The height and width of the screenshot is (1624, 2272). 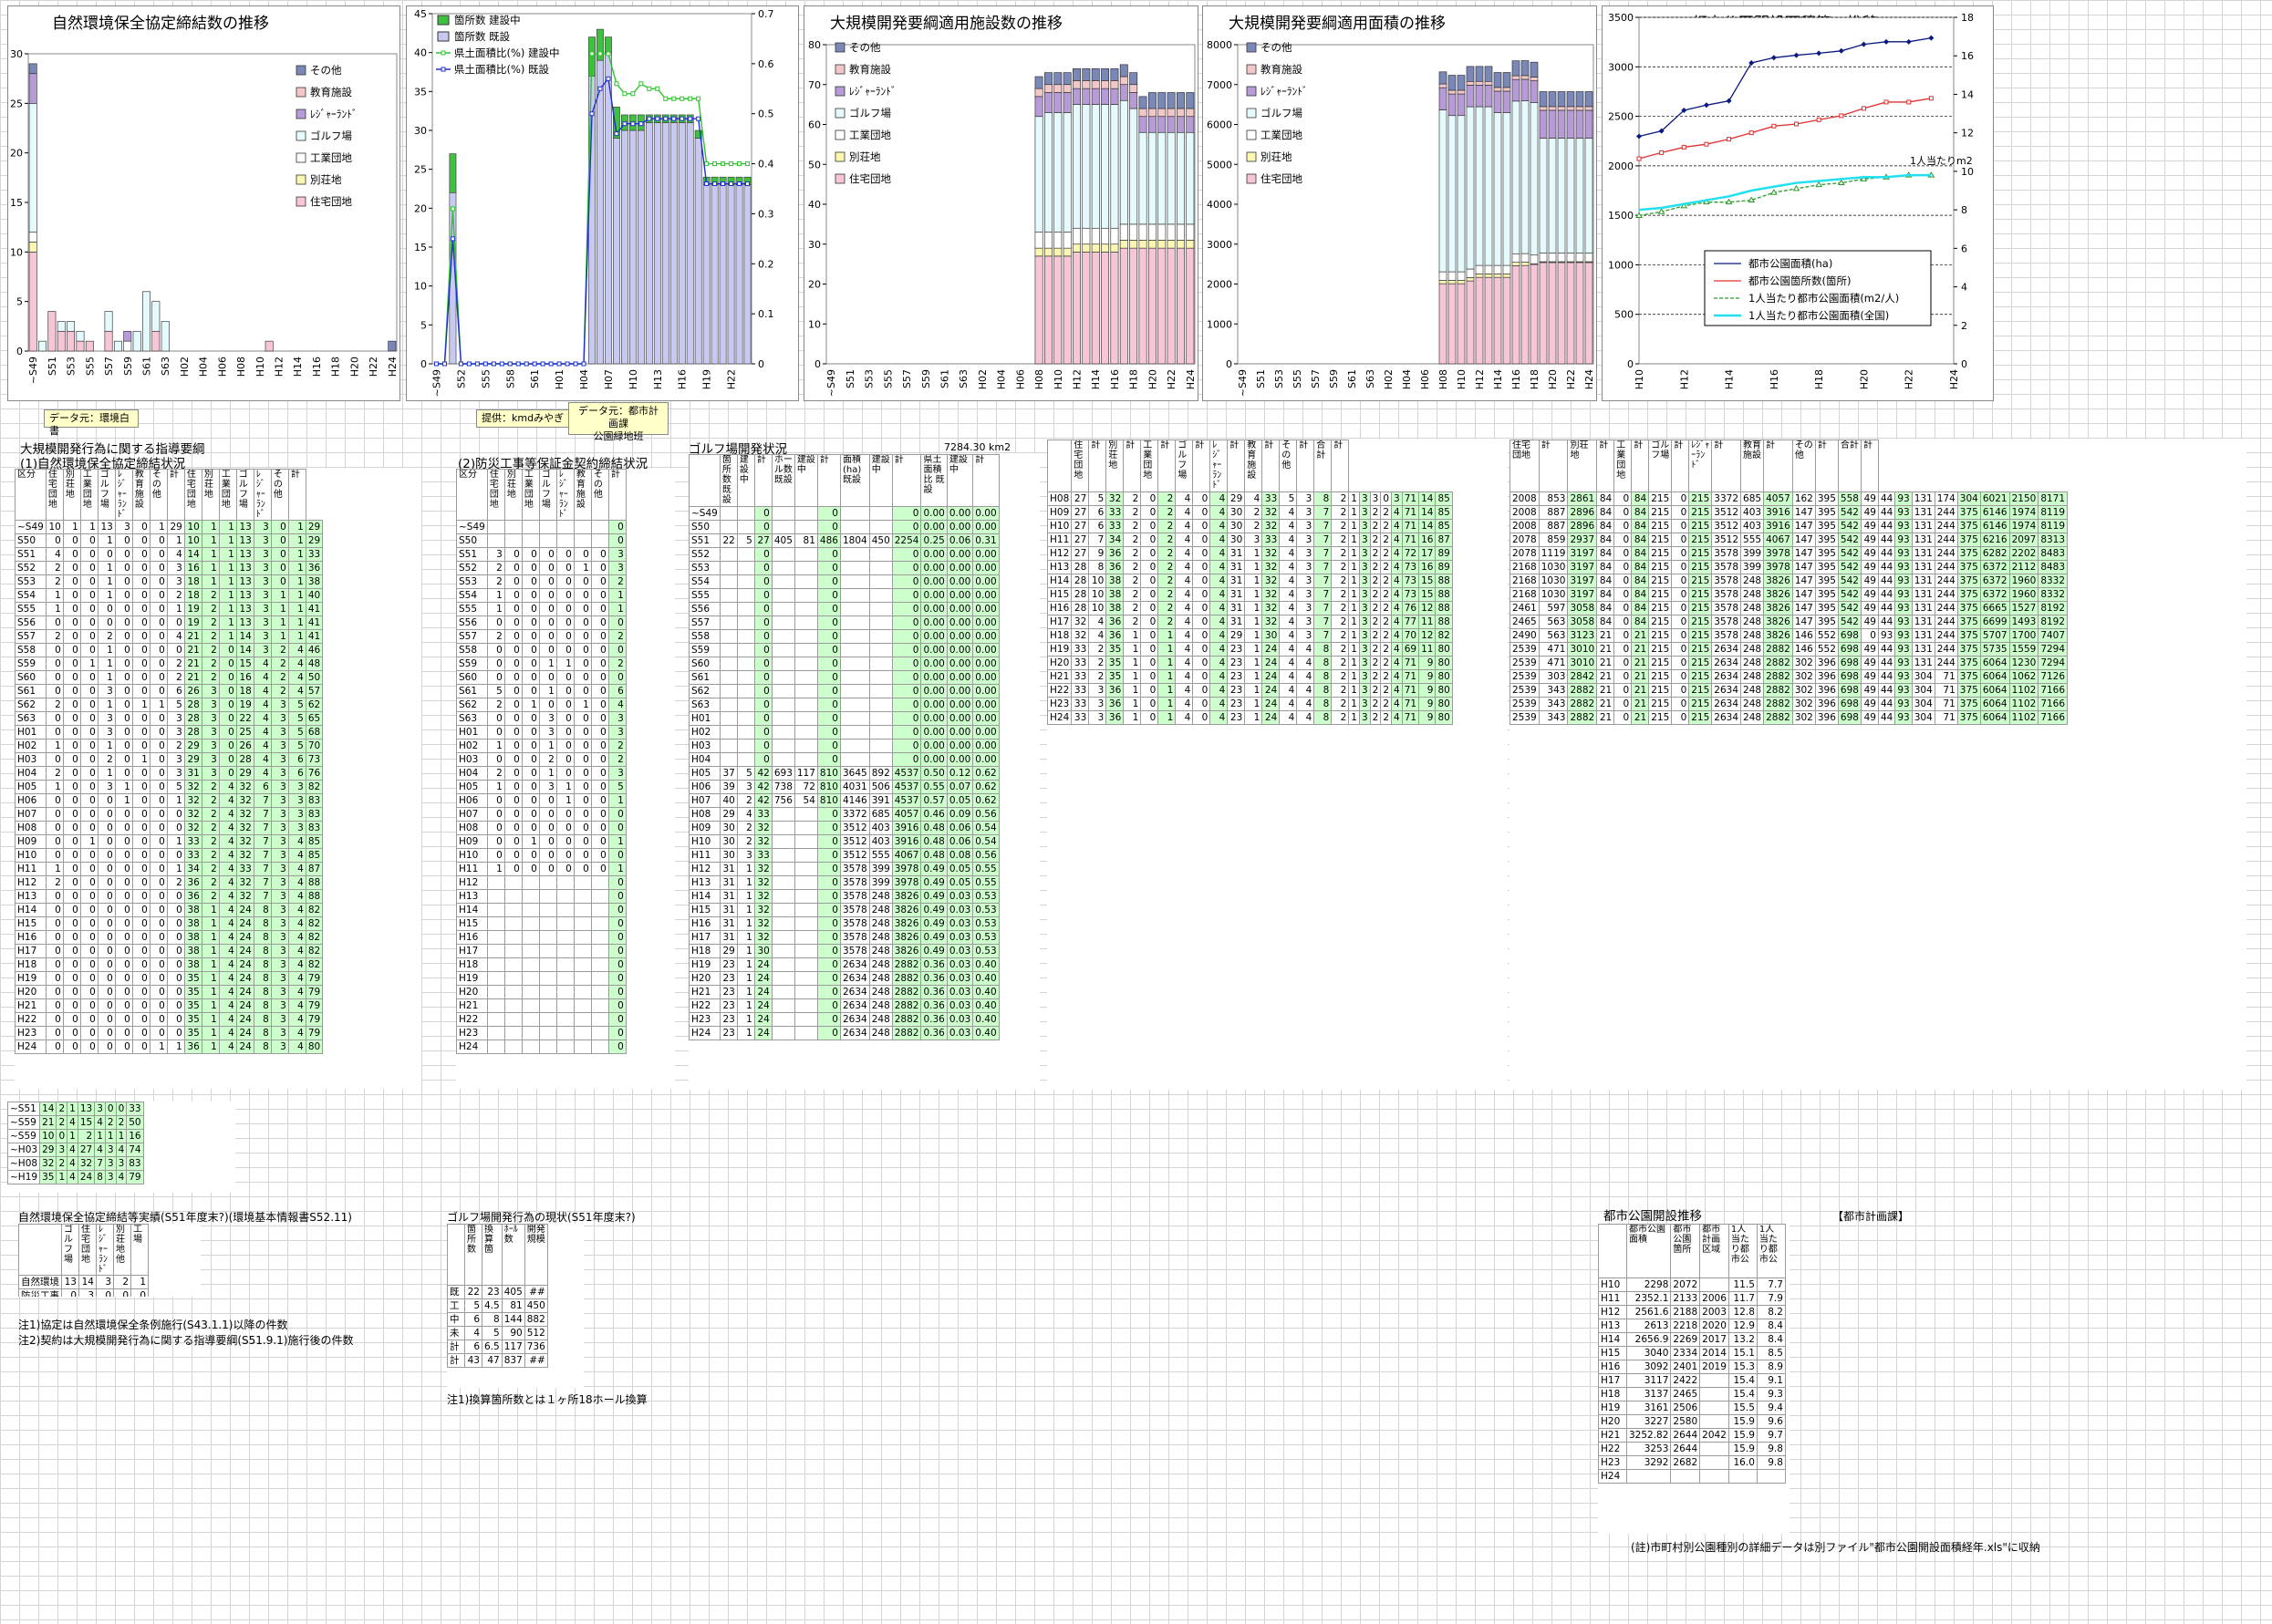 What do you see at coordinates (1444, 676) in the screenshot?
I see `table-cell: 80` at bounding box center [1444, 676].